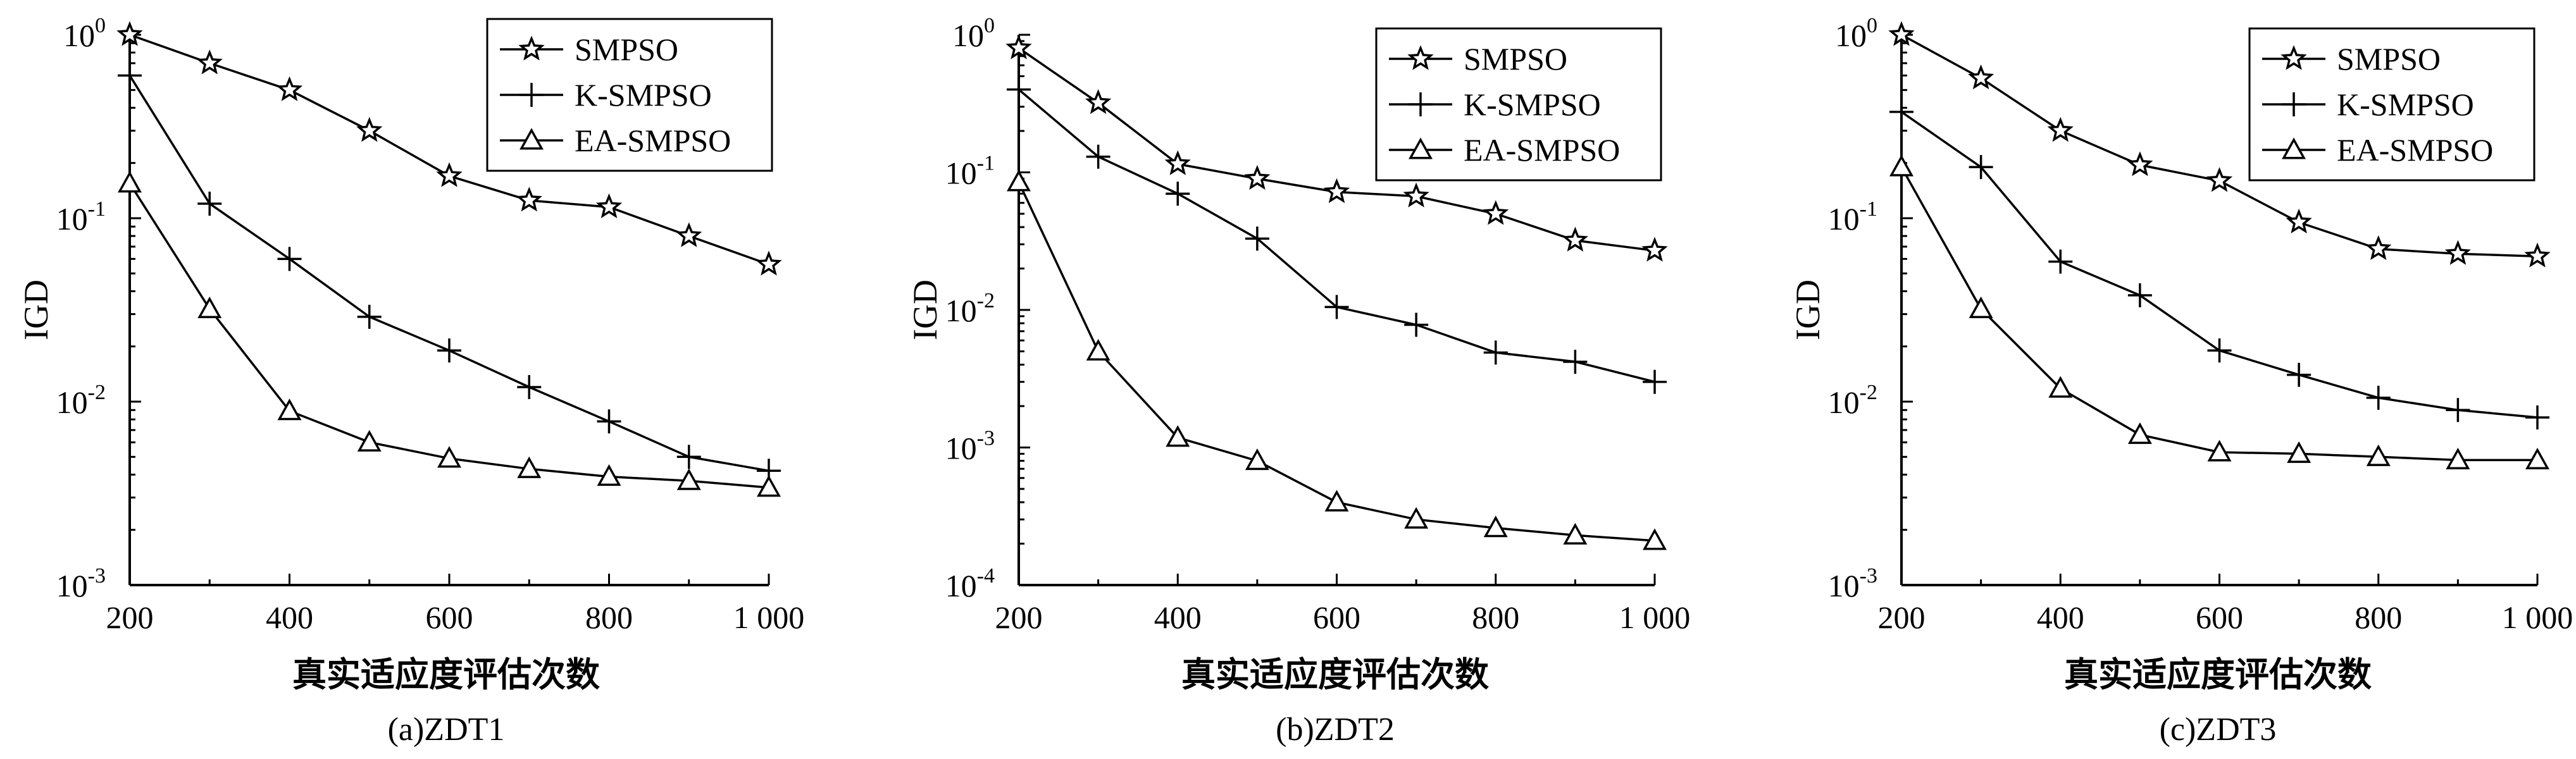 The image size is (2576, 759). I want to click on series-line-EA-SMPSO, so click(2218, 314).